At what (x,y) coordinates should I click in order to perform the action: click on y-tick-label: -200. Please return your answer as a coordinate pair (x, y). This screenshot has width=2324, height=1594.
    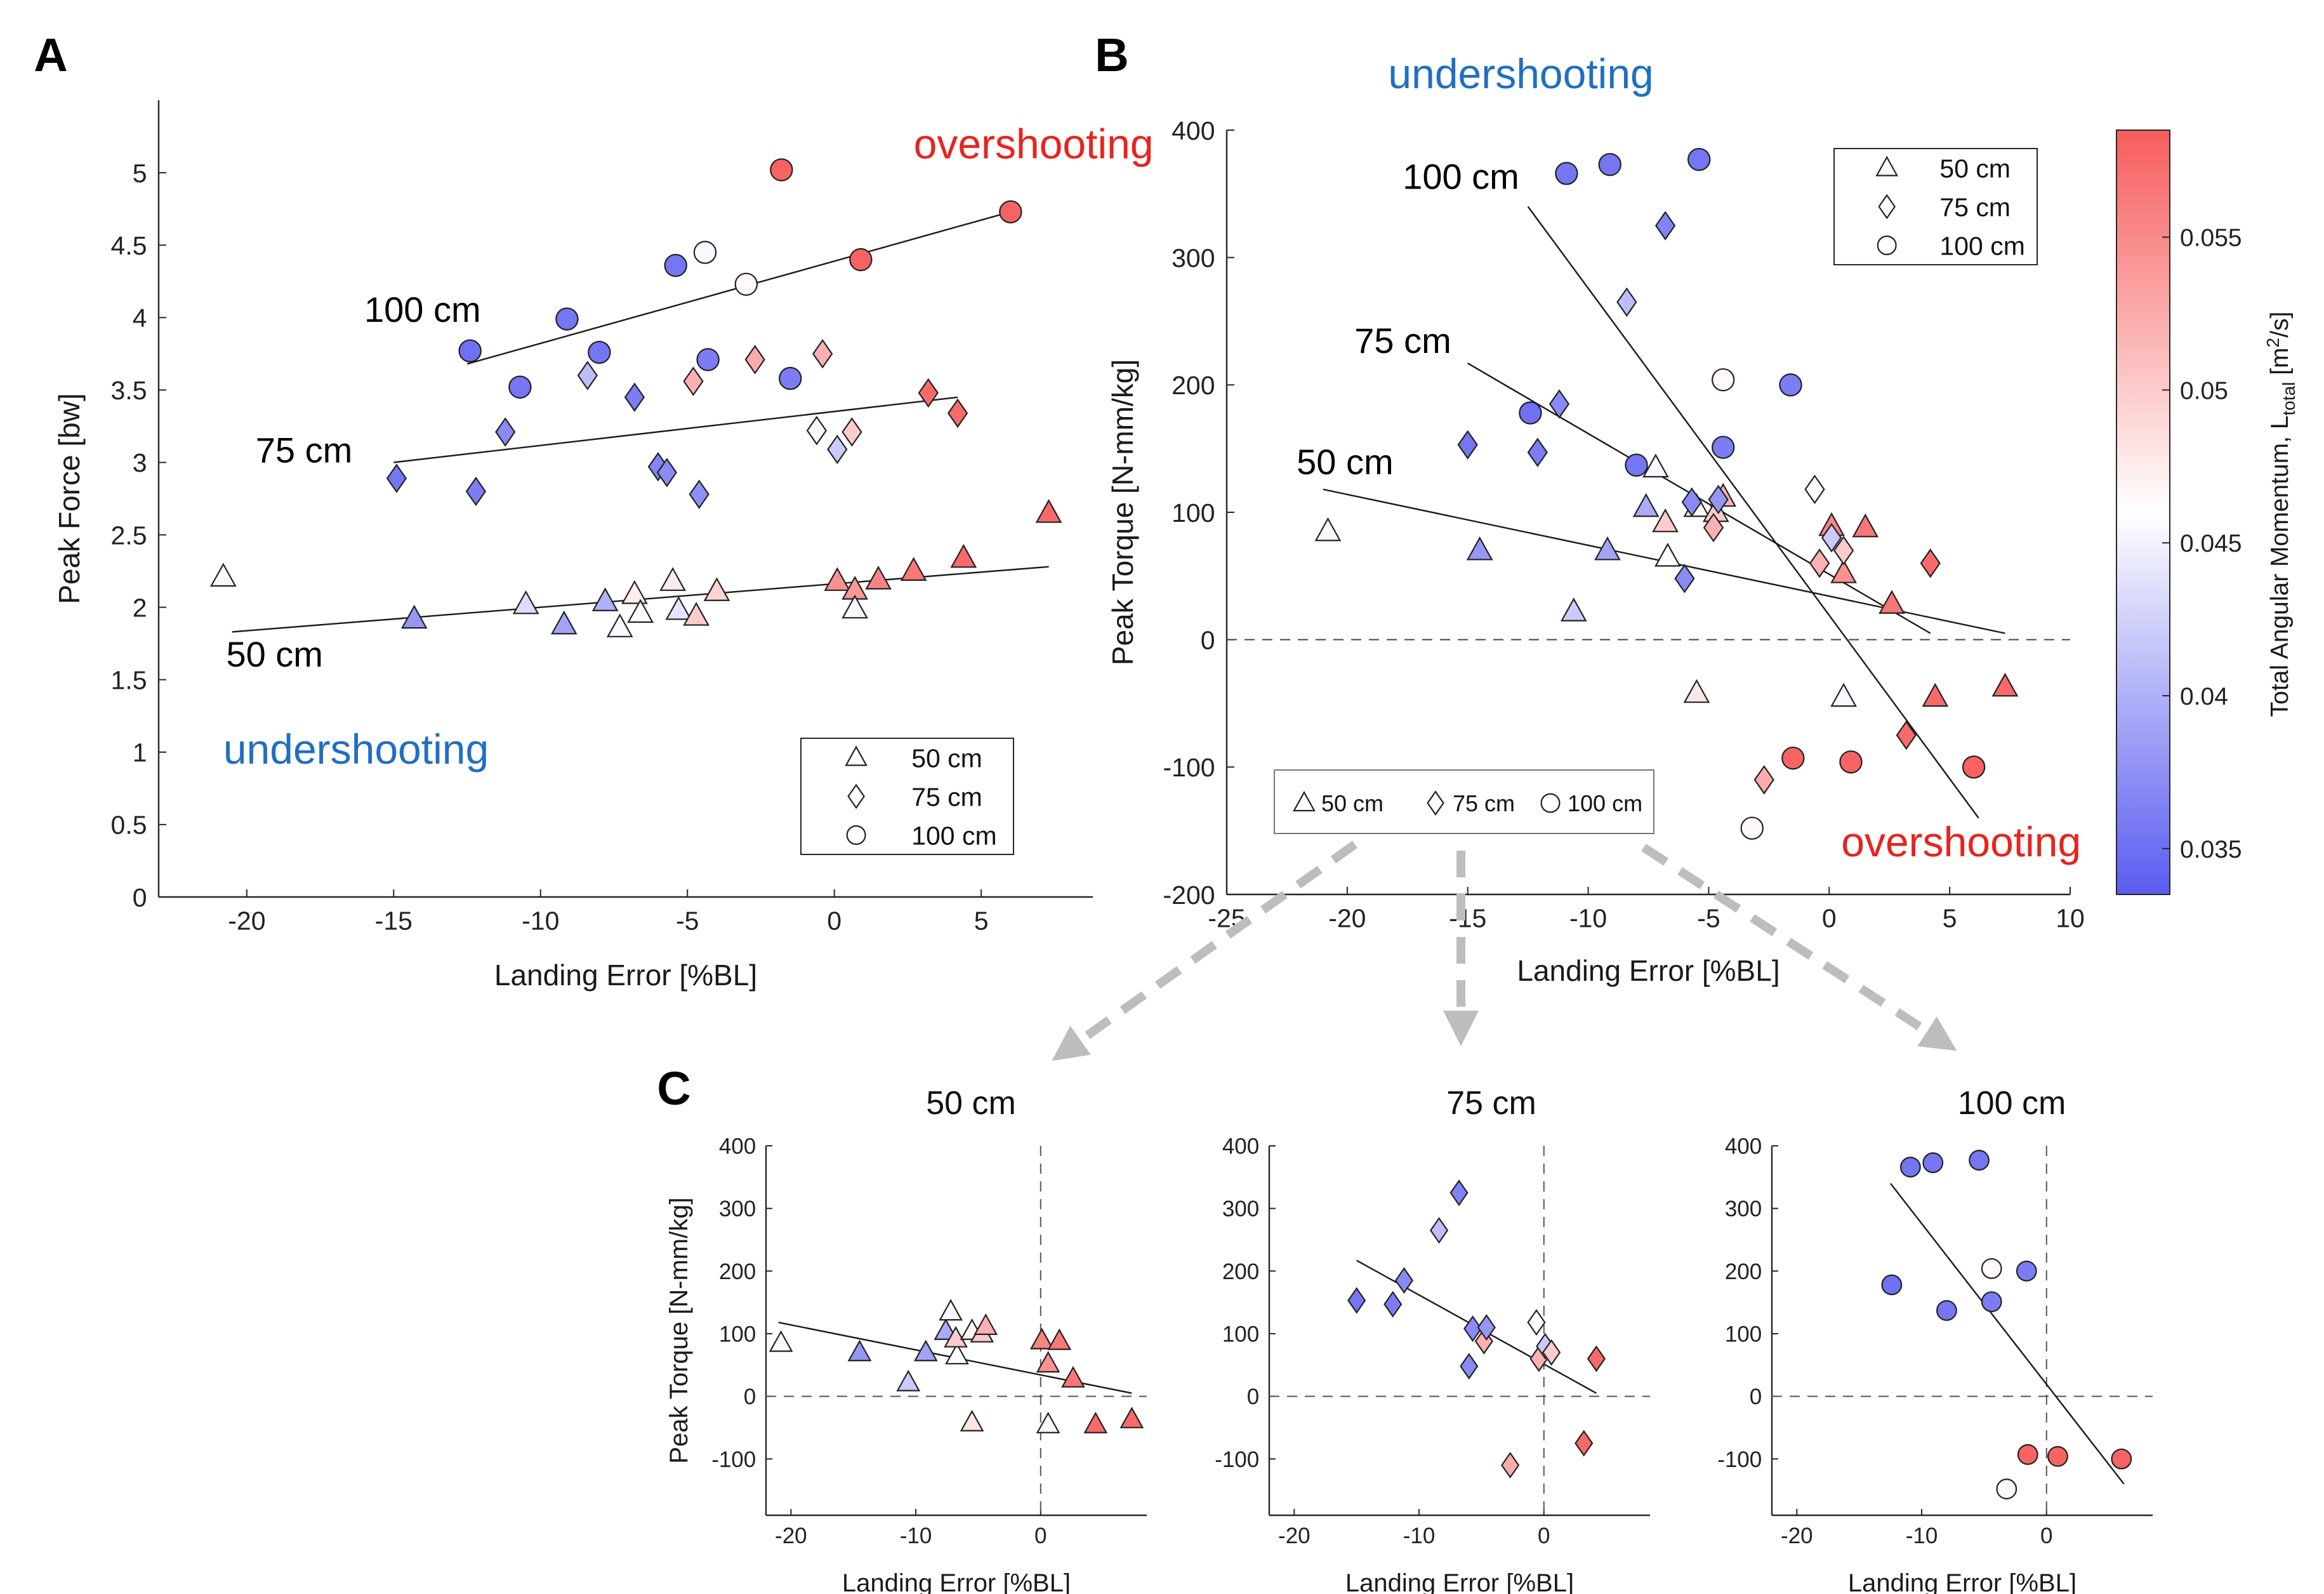
    Looking at the image, I should click on (1189, 895).